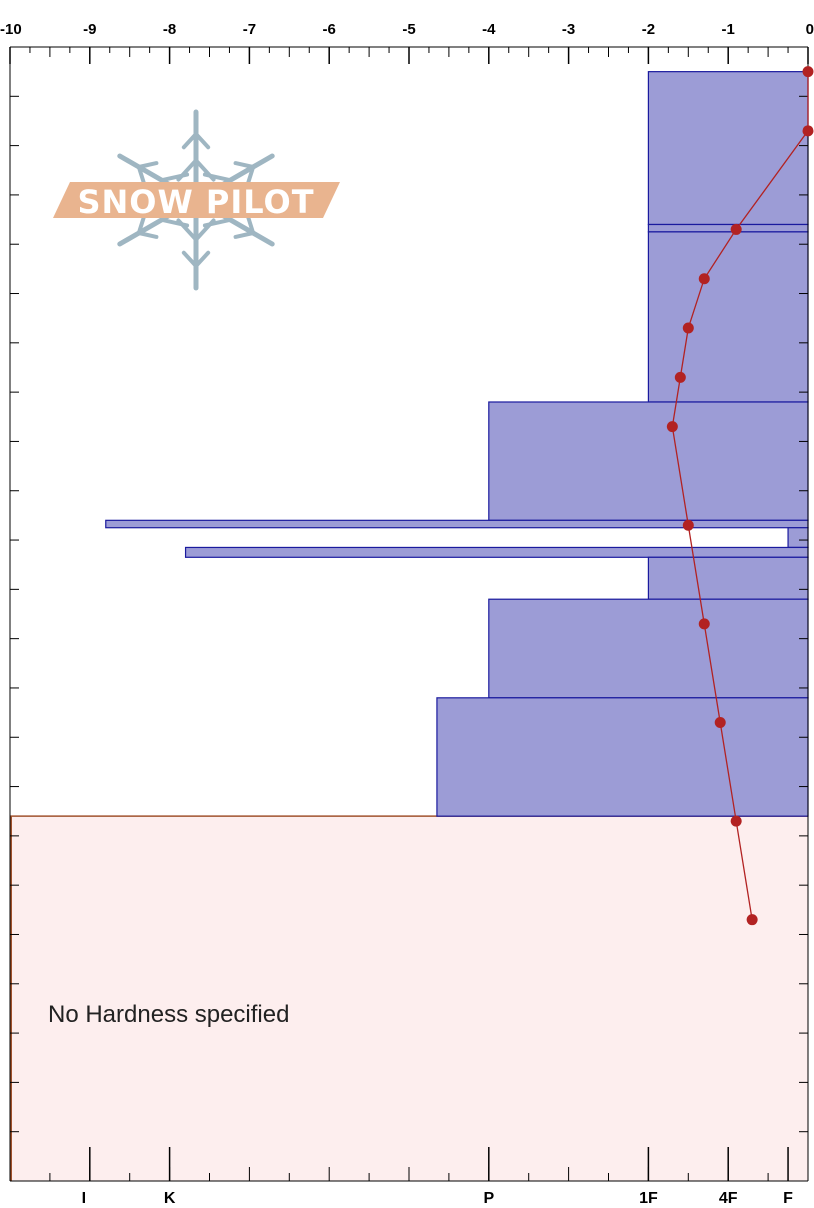  I want to click on temp-tick-label: -6, so click(329, 29).